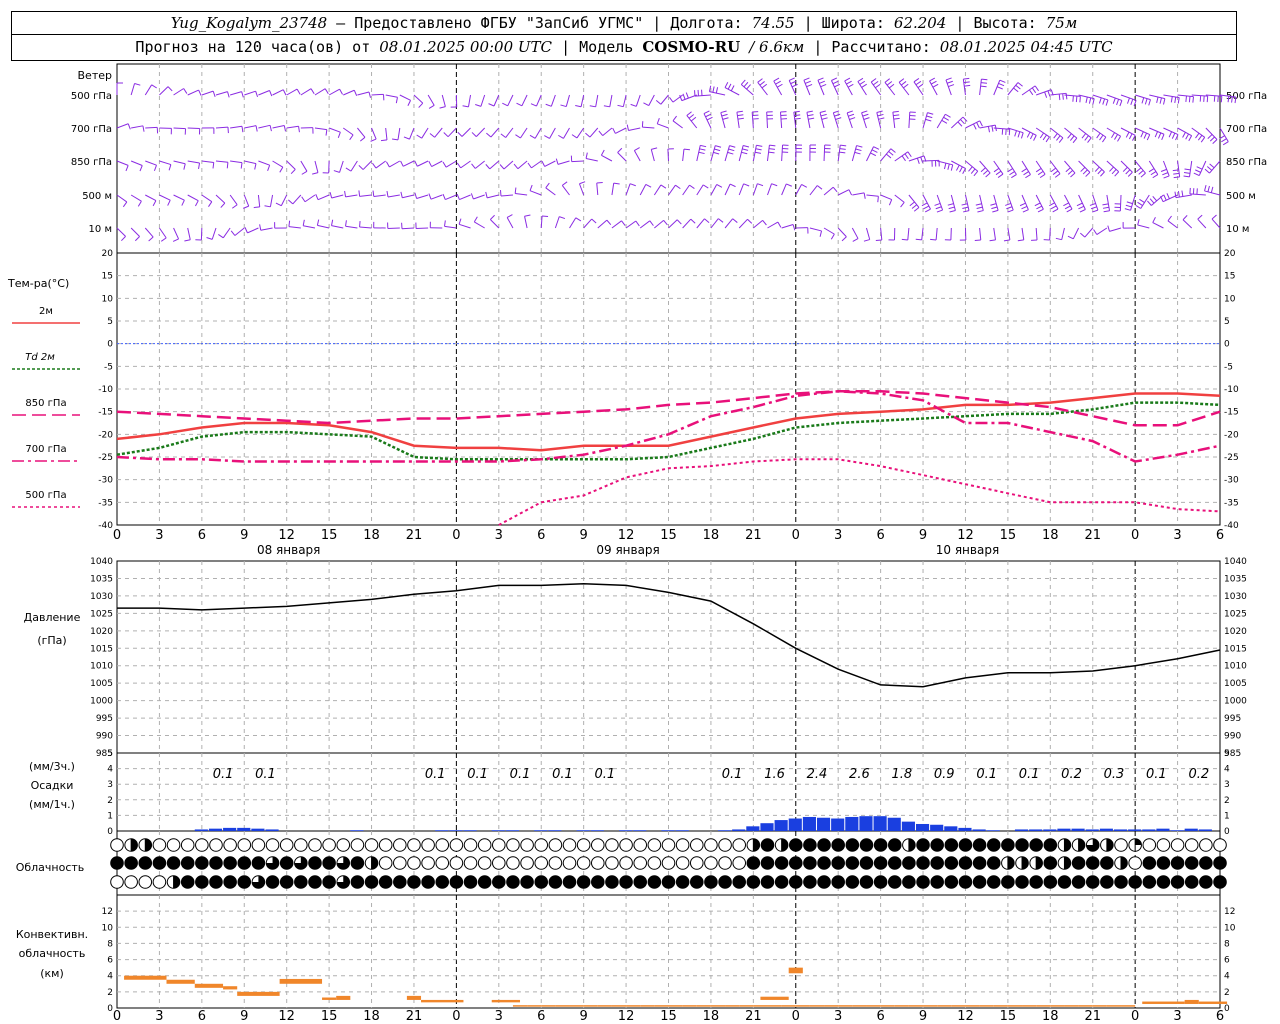 This screenshot has height=1024, width=1280. I want to click on ytick-right-pres: 985, so click(1232, 754).